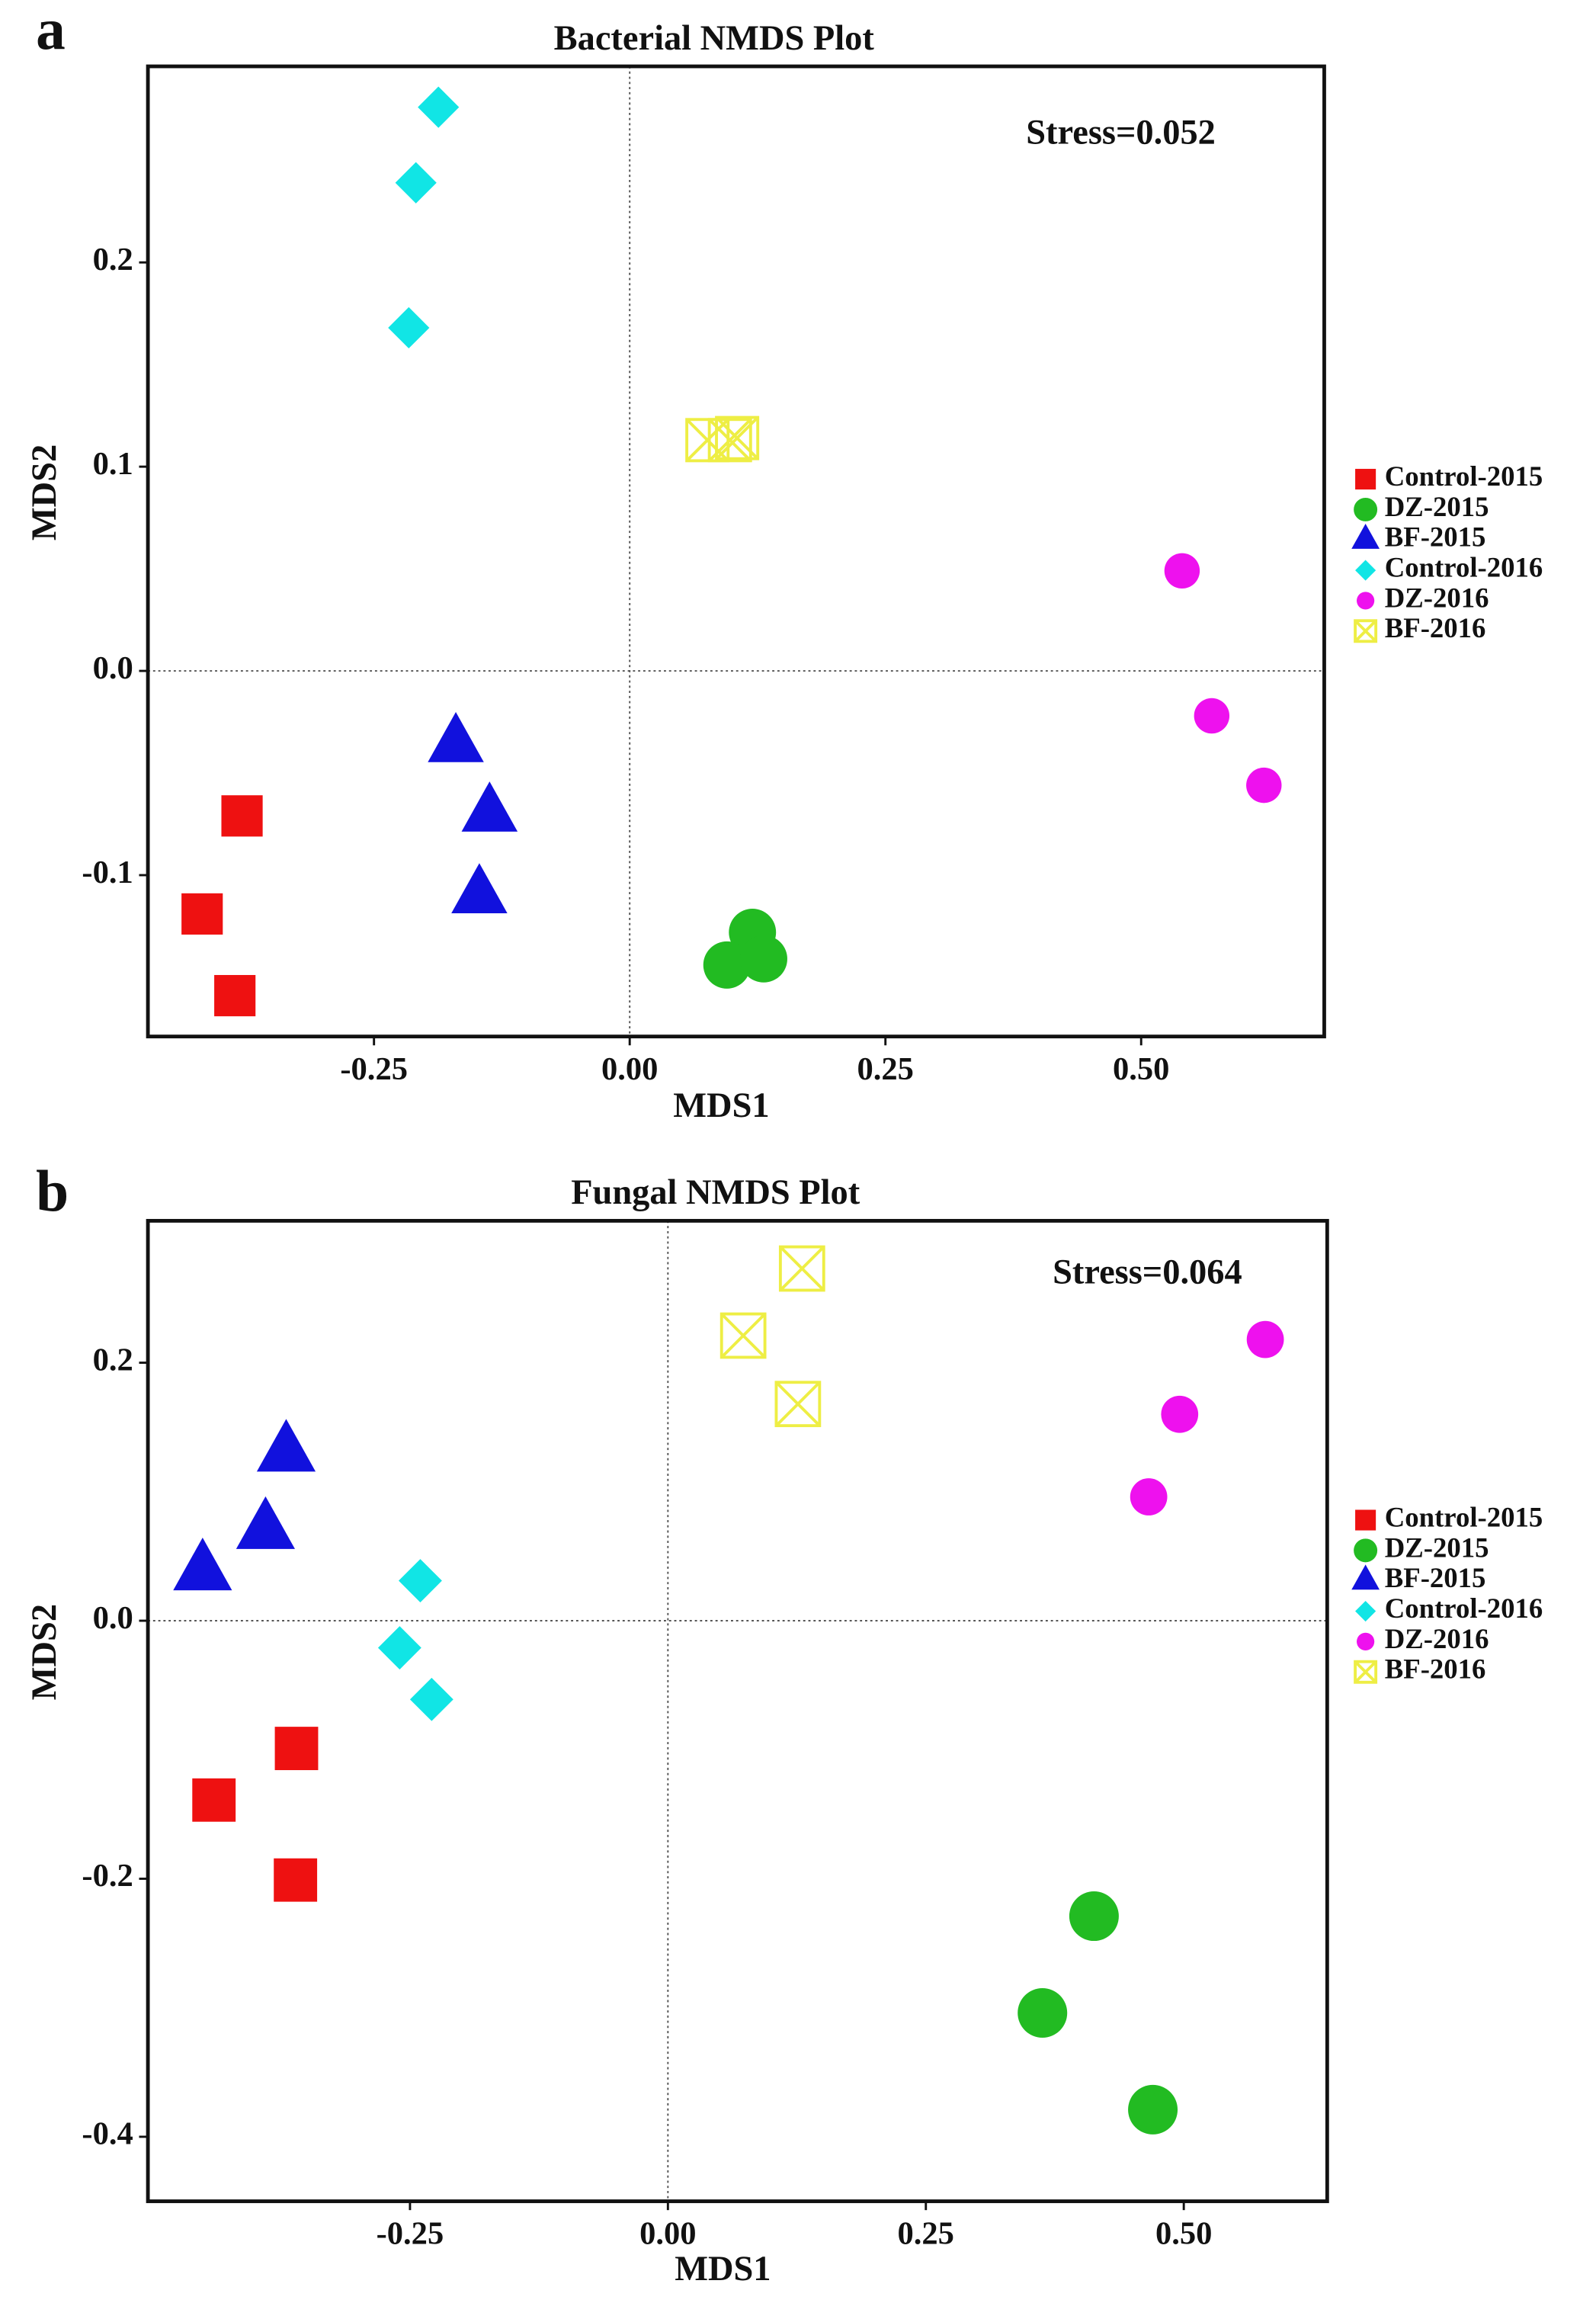  What do you see at coordinates (1147, 1272) in the screenshot?
I see `annotation: Stress=0.064` at bounding box center [1147, 1272].